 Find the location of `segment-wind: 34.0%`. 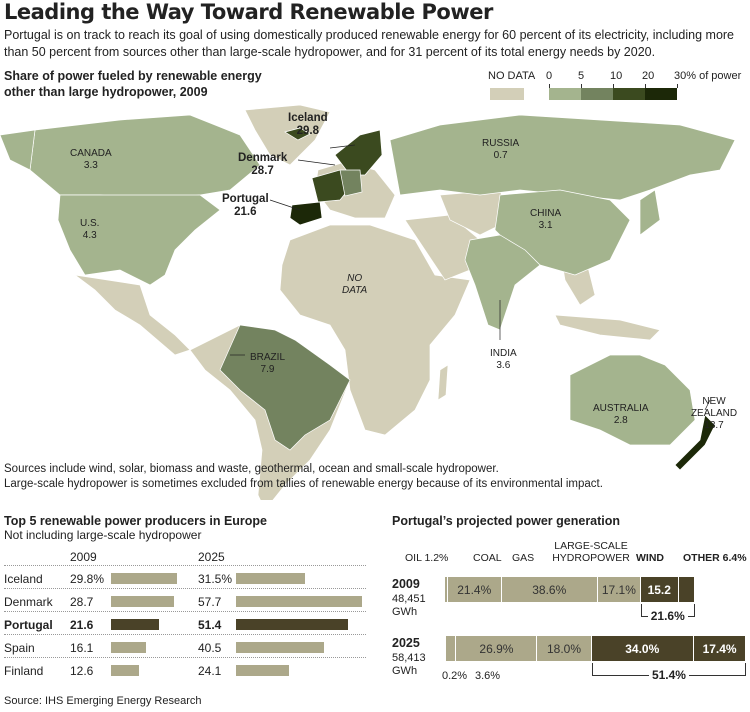

segment-wind: 34.0% is located at coordinates (642, 648).